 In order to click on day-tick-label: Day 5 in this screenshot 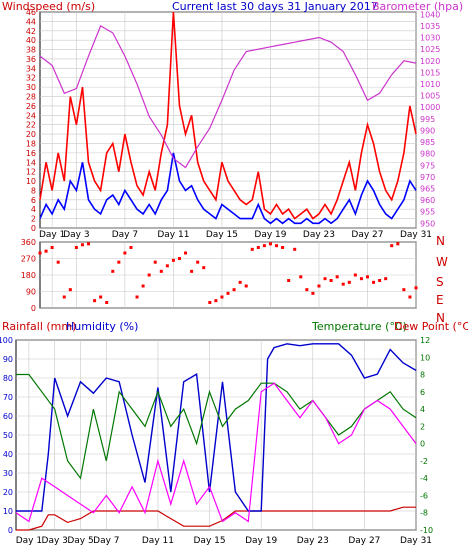, I will do `click(80, 541)`.